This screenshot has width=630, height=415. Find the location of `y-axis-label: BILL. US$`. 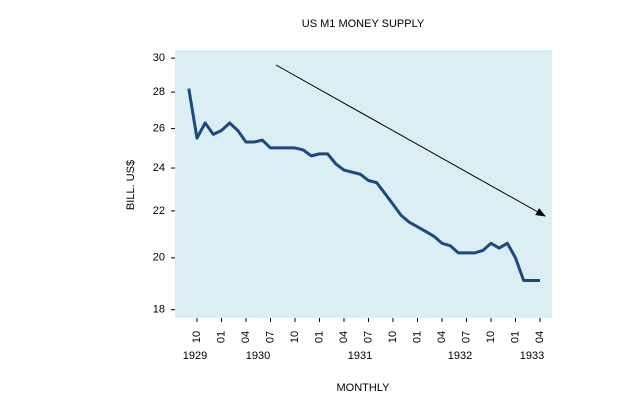

y-axis-label: BILL. US$ is located at coordinates (131, 185).